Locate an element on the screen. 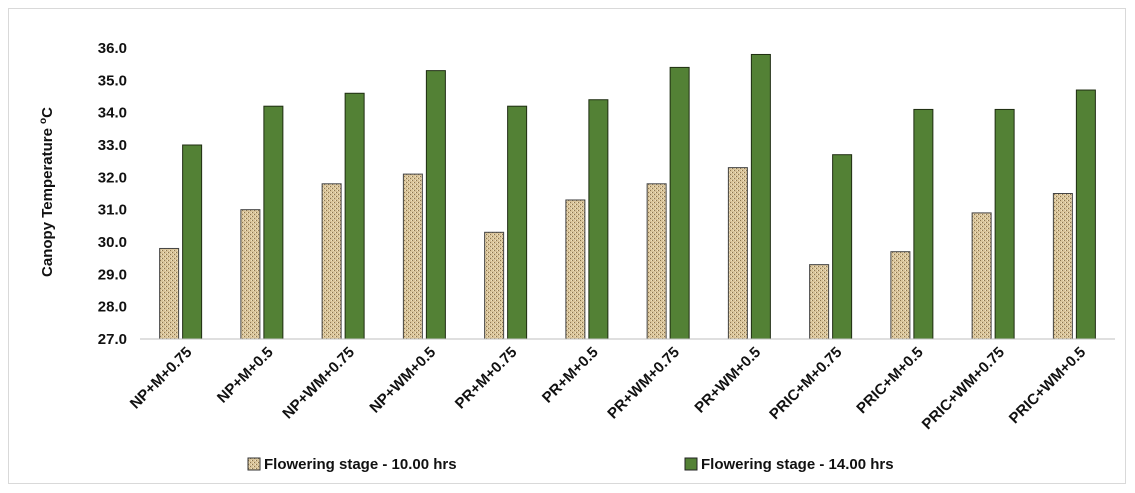 The height and width of the screenshot is (493, 1135). y-tick-label: 31.0 is located at coordinates (112, 210).